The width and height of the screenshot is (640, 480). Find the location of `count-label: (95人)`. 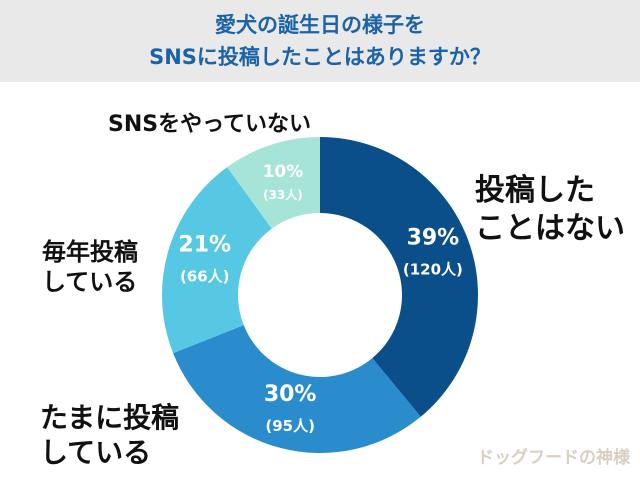

count-label: (95人) is located at coordinates (290, 426).